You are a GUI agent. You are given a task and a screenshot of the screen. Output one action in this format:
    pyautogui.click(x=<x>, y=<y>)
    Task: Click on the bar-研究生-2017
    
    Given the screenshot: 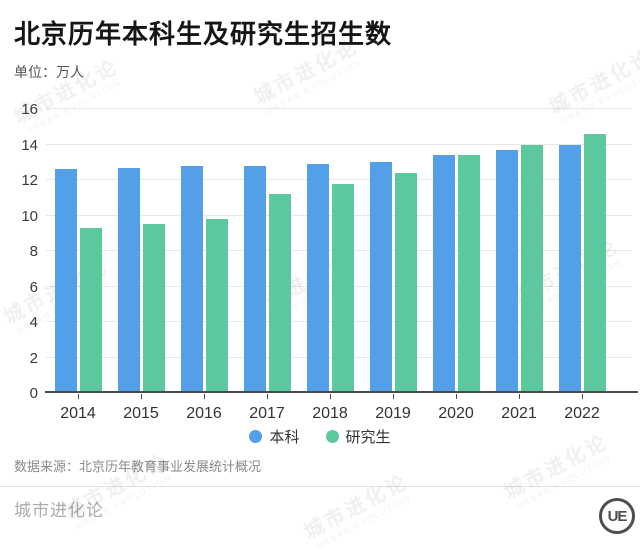 What is the action you would take?
    pyautogui.click(x=280, y=293)
    